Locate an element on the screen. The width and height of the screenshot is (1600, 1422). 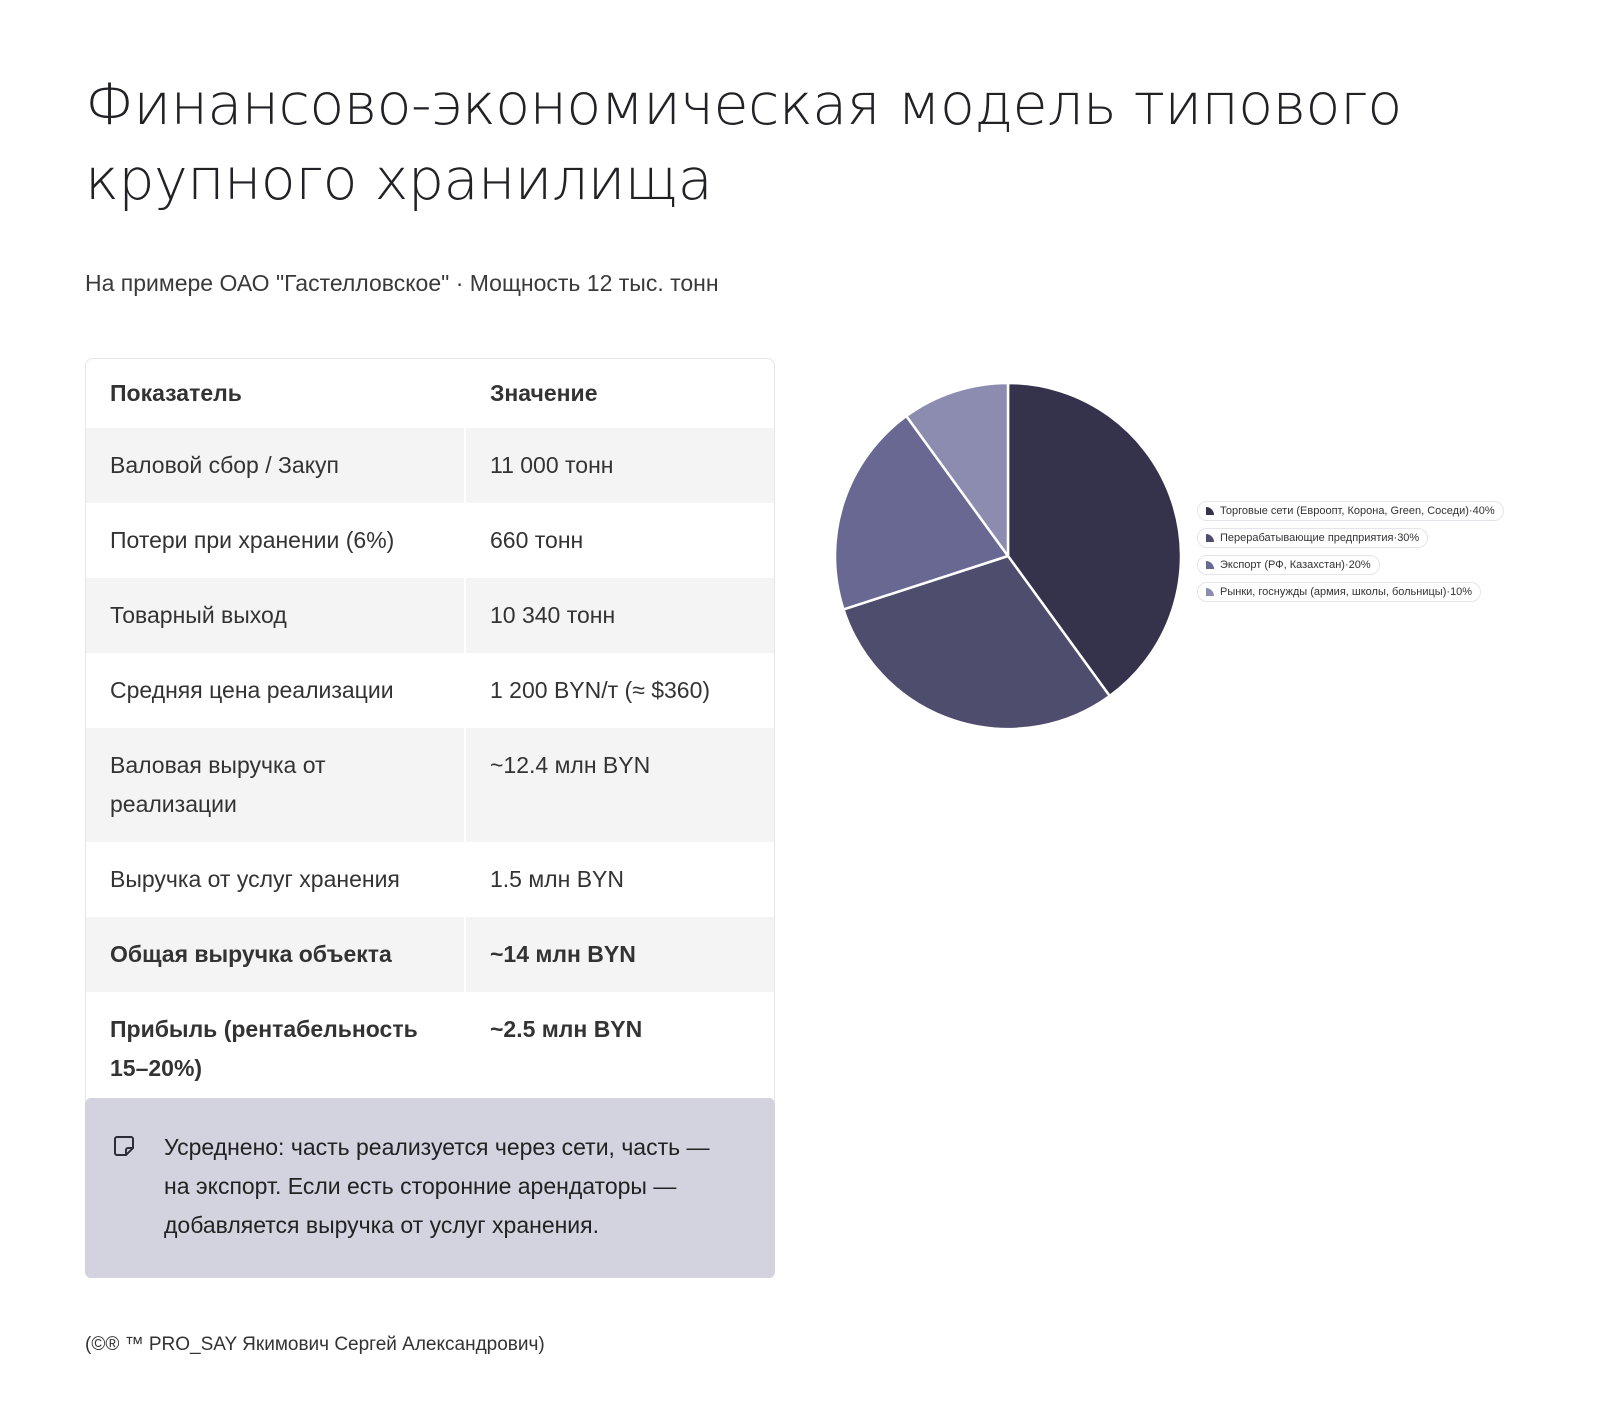
table-row: Потери при хранении (6%) 660 тонн is located at coordinates (430, 540).